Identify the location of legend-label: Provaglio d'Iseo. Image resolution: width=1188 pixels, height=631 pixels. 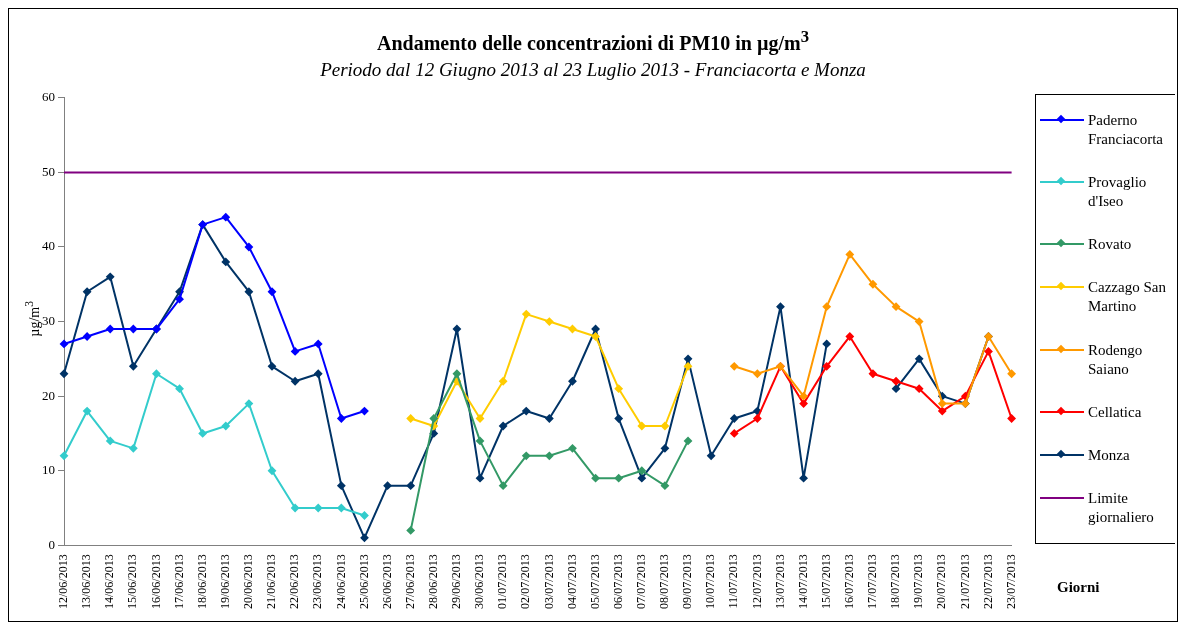
(1118, 192).